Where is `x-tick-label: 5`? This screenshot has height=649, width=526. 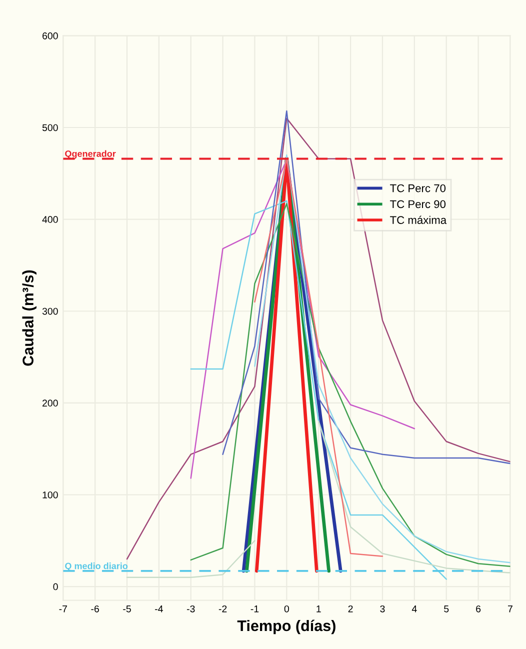
x-tick-label: 5 is located at coordinates (446, 609).